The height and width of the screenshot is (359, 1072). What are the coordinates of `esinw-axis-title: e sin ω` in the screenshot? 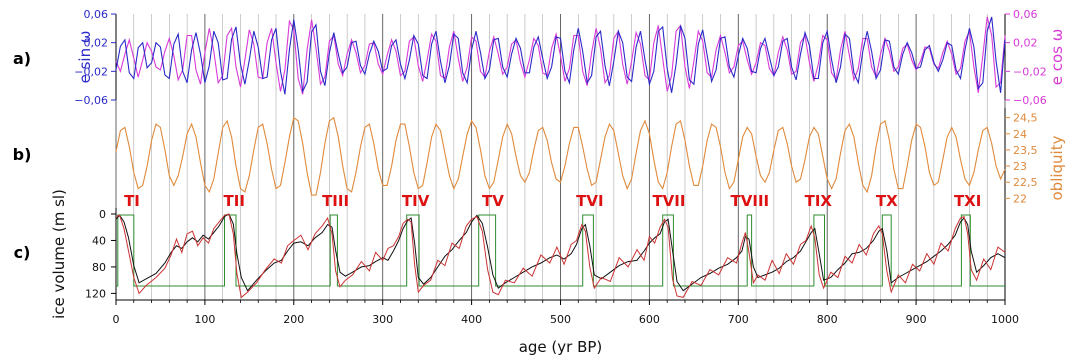 It's located at (85, 57).